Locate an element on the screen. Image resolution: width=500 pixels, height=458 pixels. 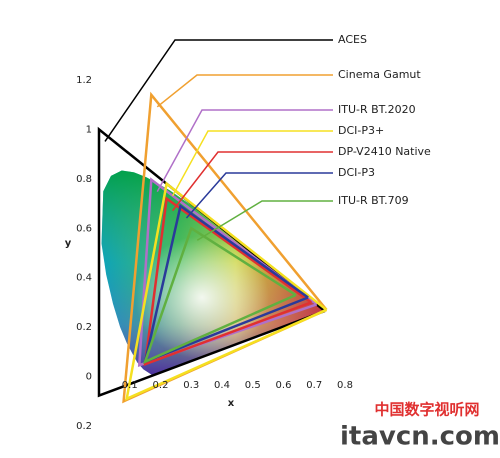
x-tick-label: 0.4 is located at coordinates (222, 385).